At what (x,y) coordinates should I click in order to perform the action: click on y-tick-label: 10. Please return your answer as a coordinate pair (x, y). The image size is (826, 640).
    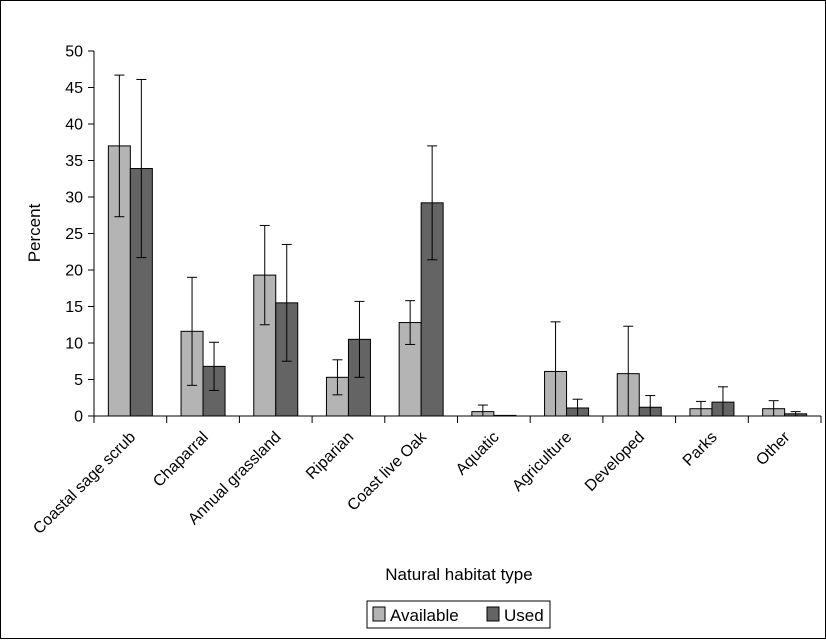
    Looking at the image, I should click on (74, 344).